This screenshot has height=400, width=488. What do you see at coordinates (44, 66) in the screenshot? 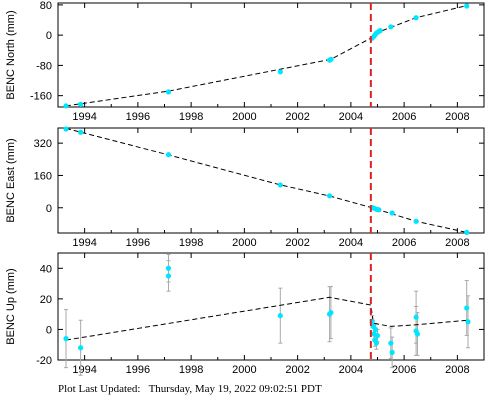
I see `y-tick-label: -80` at bounding box center [44, 66].